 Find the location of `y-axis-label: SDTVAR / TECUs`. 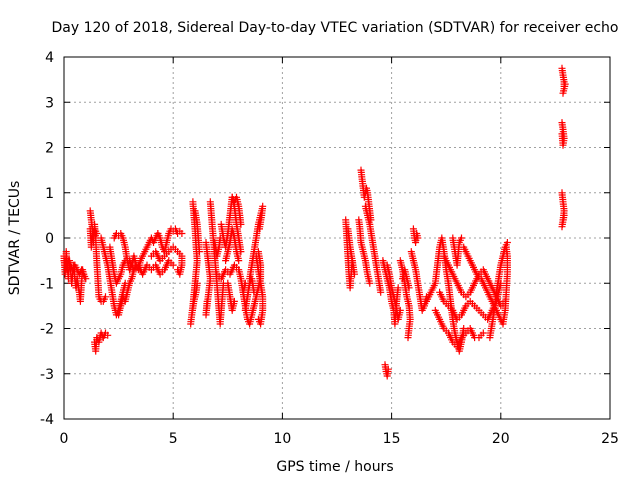

y-axis-label: SDTVAR / TECUs is located at coordinates (15, 238).